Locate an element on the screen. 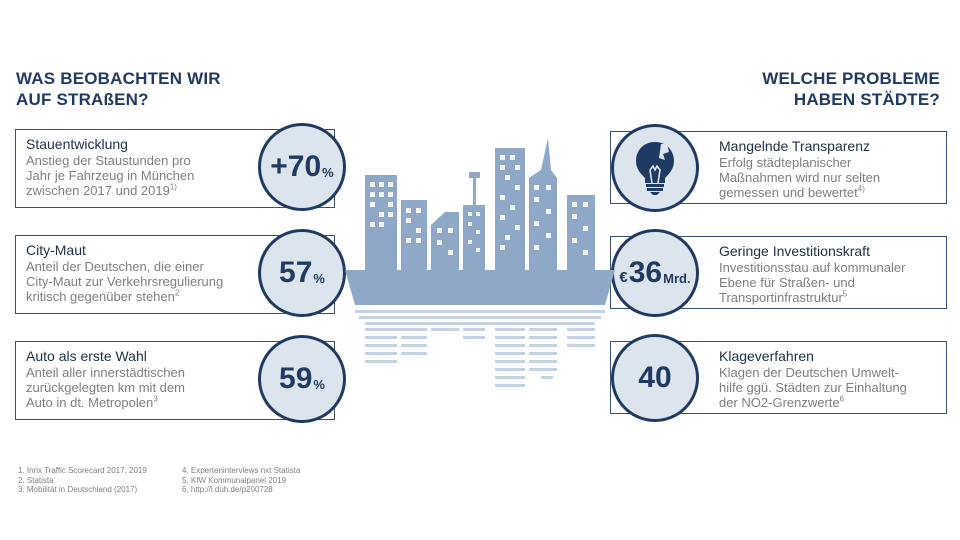  stat-value: 36 is located at coordinates (645, 272).